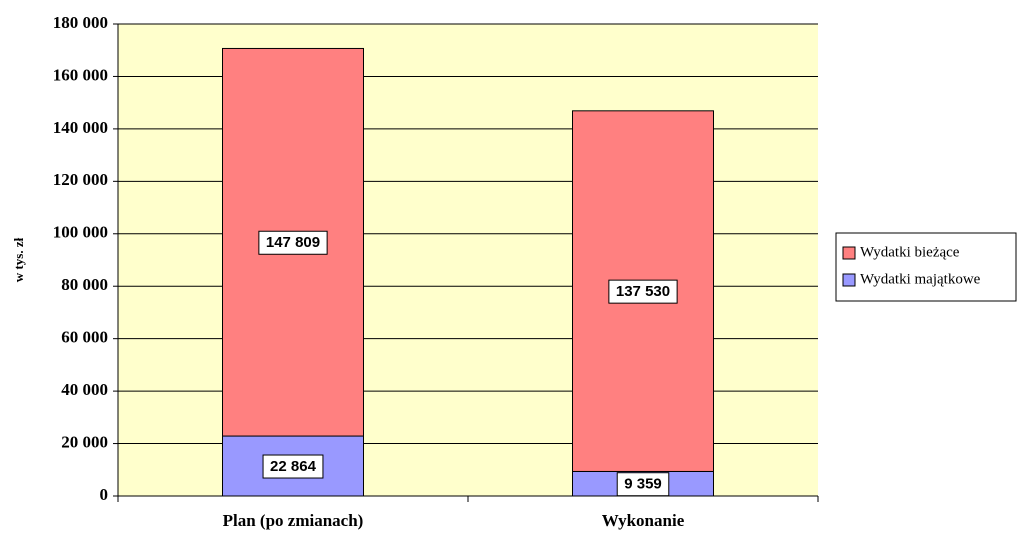  I want to click on data-label: 137 530, so click(643, 291).